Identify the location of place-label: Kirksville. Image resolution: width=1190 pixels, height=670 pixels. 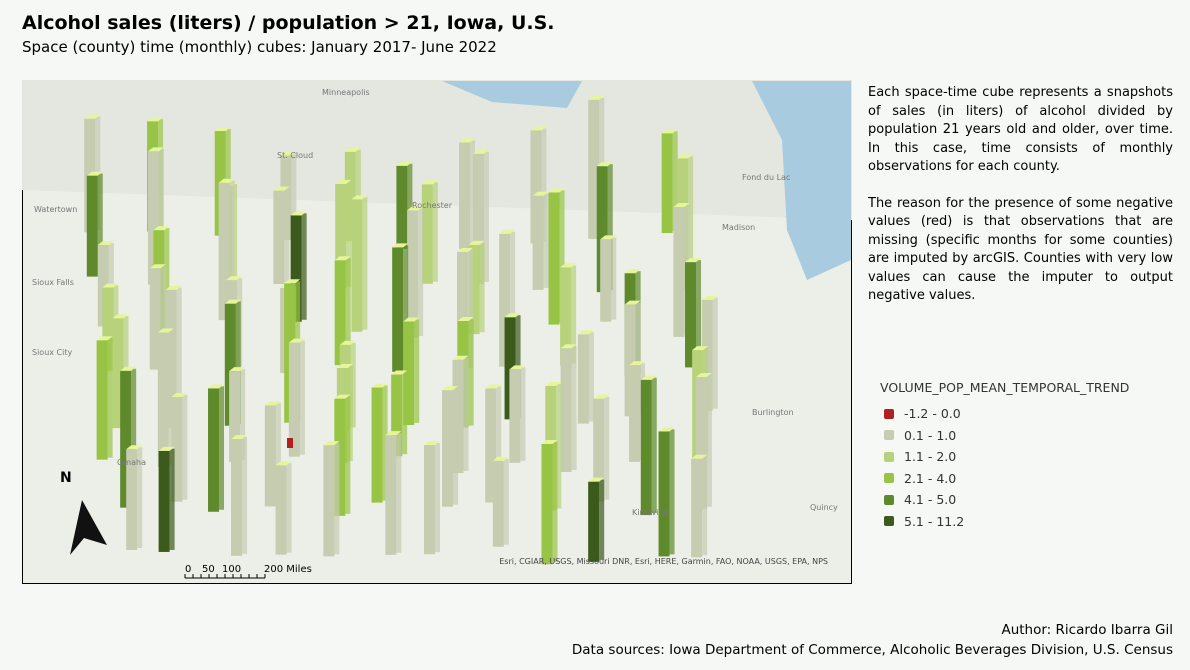
(650, 512).